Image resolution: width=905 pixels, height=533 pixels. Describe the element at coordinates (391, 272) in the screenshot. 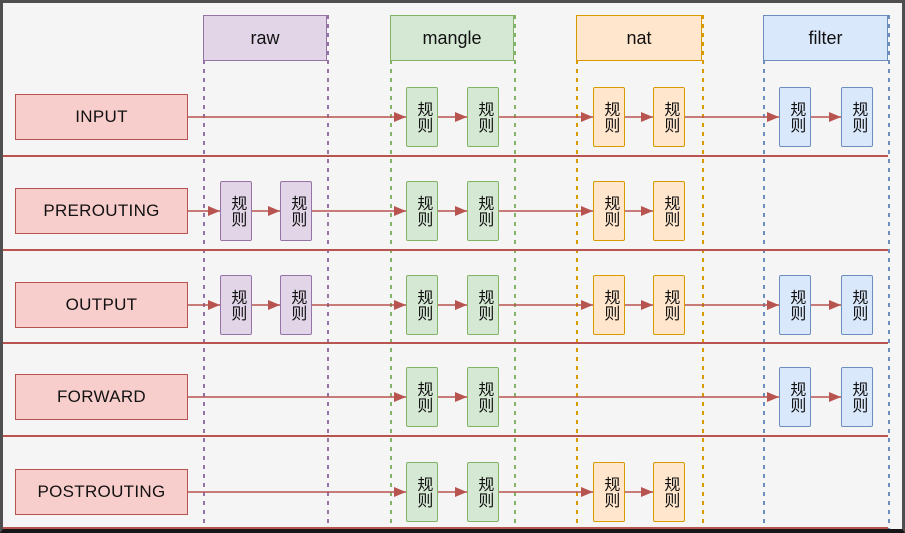

I see `column-line-mangle-left` at that location.